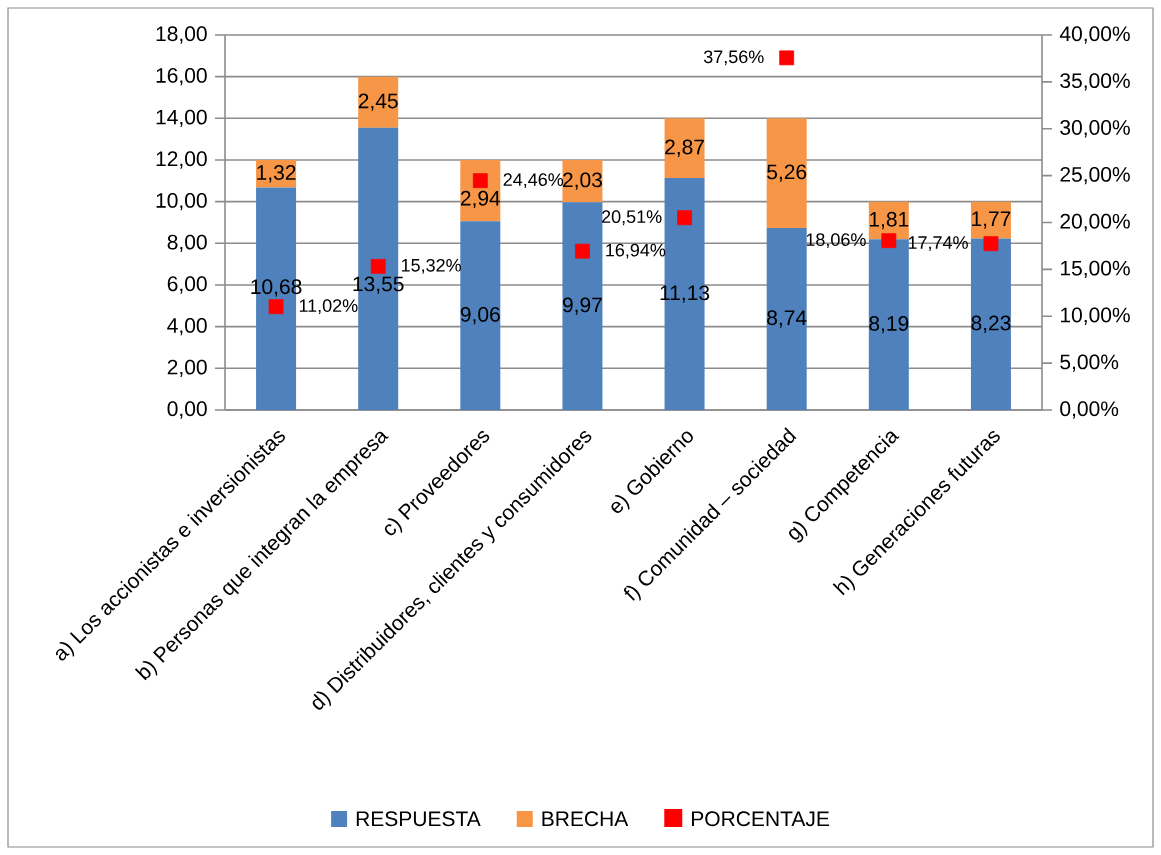  Describe the element at coordinates (1095, 129) in the screenshot. I see `y2-tick-label: 30,00%` at that location.